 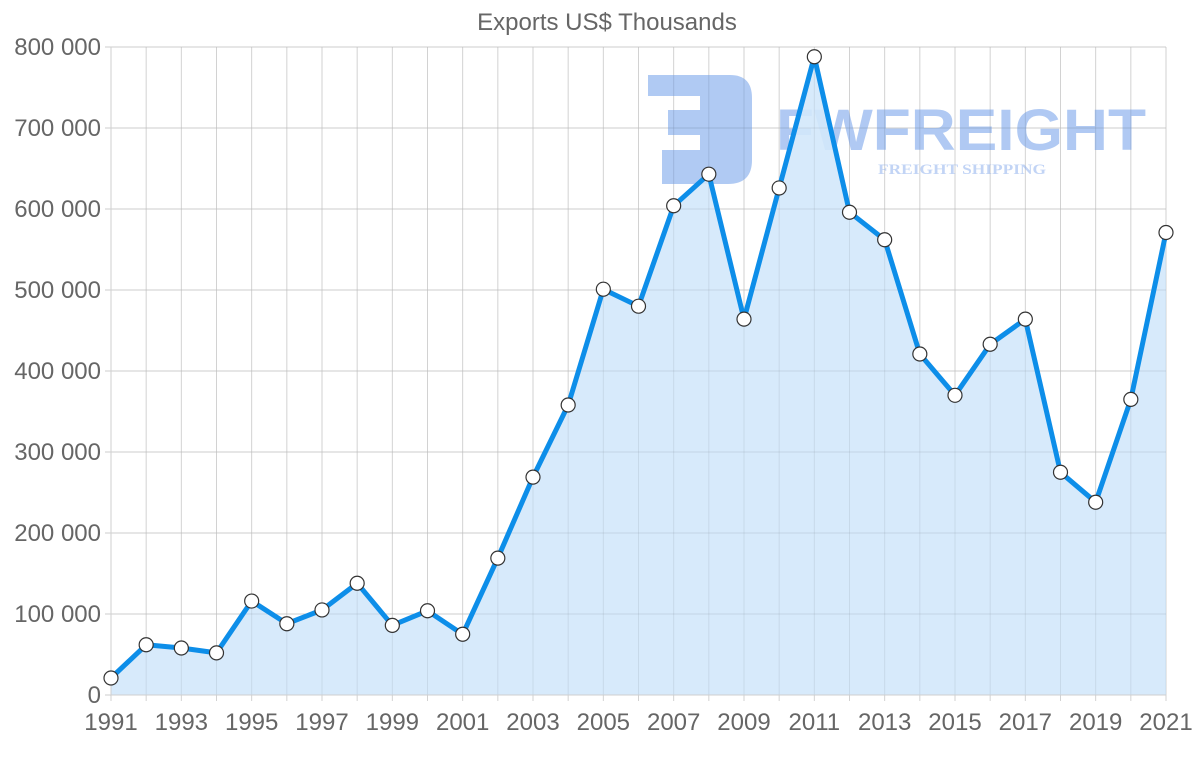 I want to click on y-tick-label: 300 000, so click(x=57, y=452).